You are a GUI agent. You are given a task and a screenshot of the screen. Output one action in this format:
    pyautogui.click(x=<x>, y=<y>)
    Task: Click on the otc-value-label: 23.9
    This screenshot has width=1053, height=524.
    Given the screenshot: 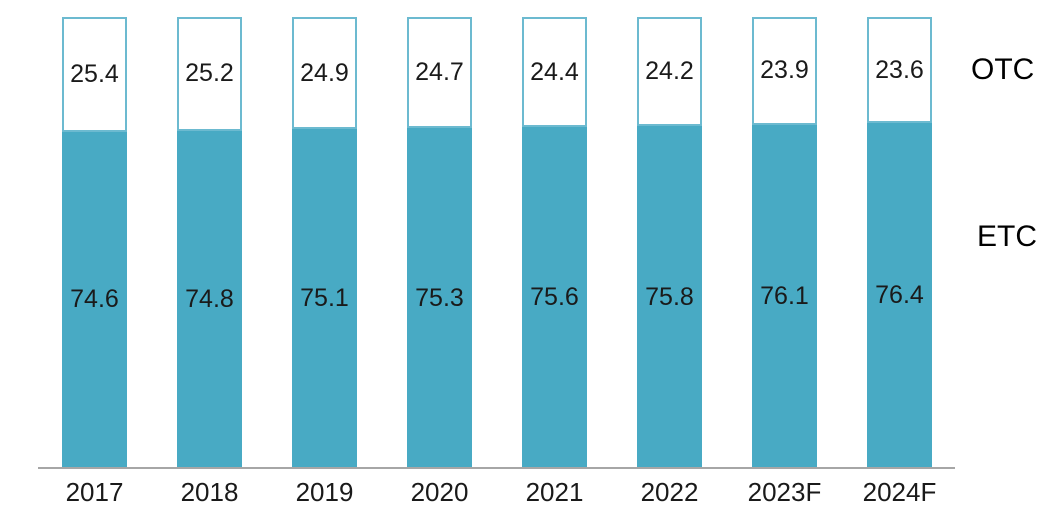 What is the action you would take?
    pyautogui.click(x=784, y=70)
    